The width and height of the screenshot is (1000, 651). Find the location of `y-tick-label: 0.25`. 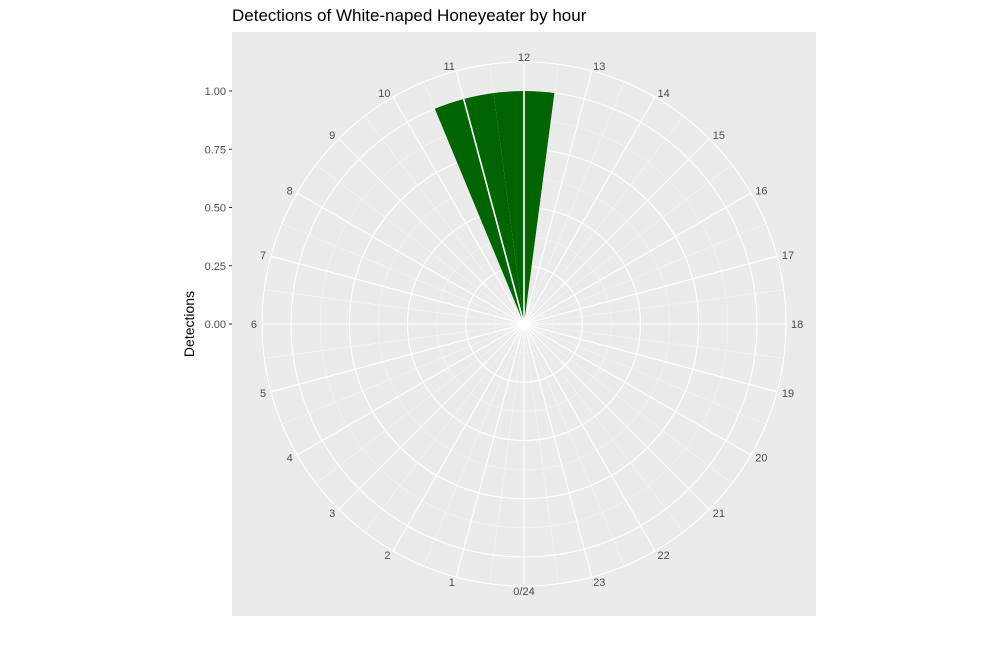

y-tick-label: 0.25 is located at coordinates (215, 267).